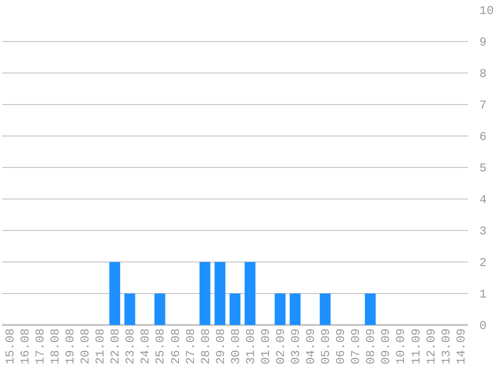  What do you see at coordinates (401, 346) in the screenshot?
I see `x-tick-label: 10.09` at bounding box center [401, 346].